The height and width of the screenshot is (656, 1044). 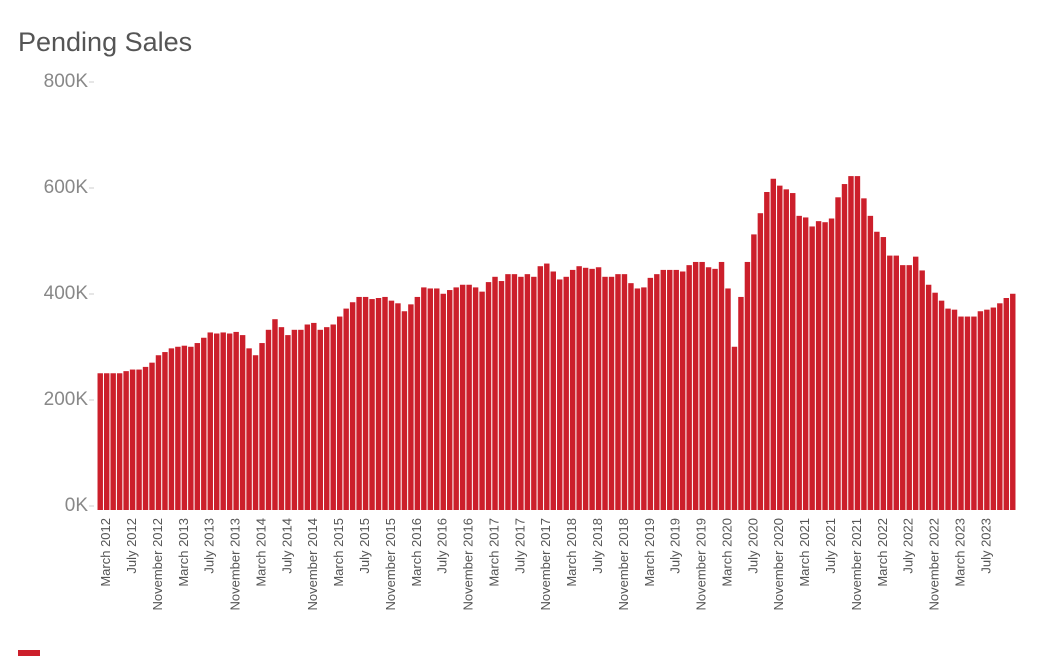 What do you see at coordinates (390, 564) in the screenshot?
I see `x-tick-label: November 2015` at bounding box center [390, 564].